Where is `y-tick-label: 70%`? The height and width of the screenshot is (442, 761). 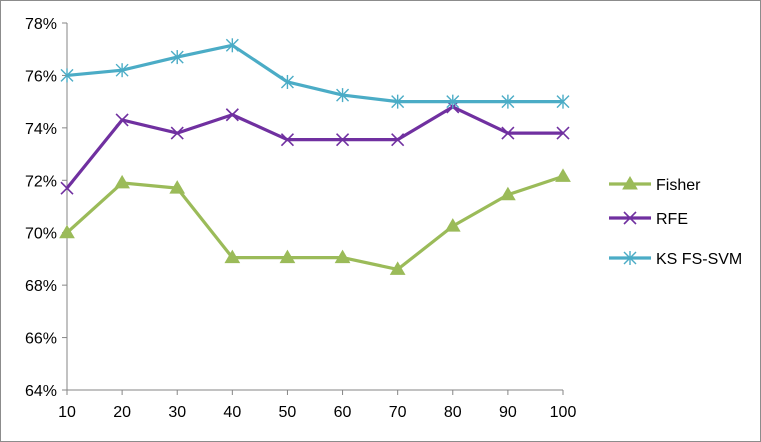
y-tick-label: 70% is located at coordinates (41, 234).